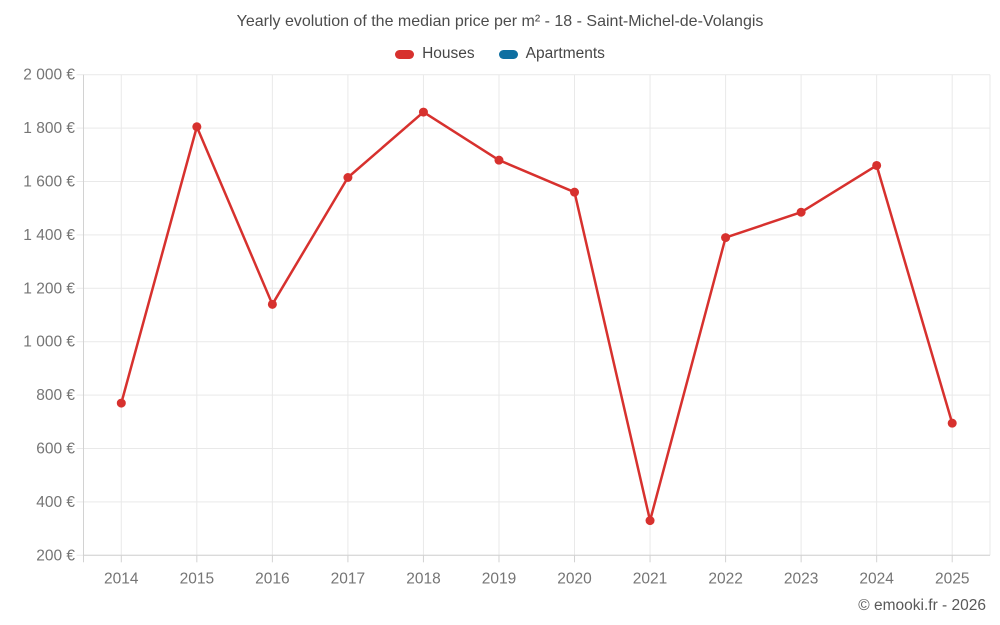 The image size is (1000, 625). I want to click on data-point-2021, so click(650, 521).